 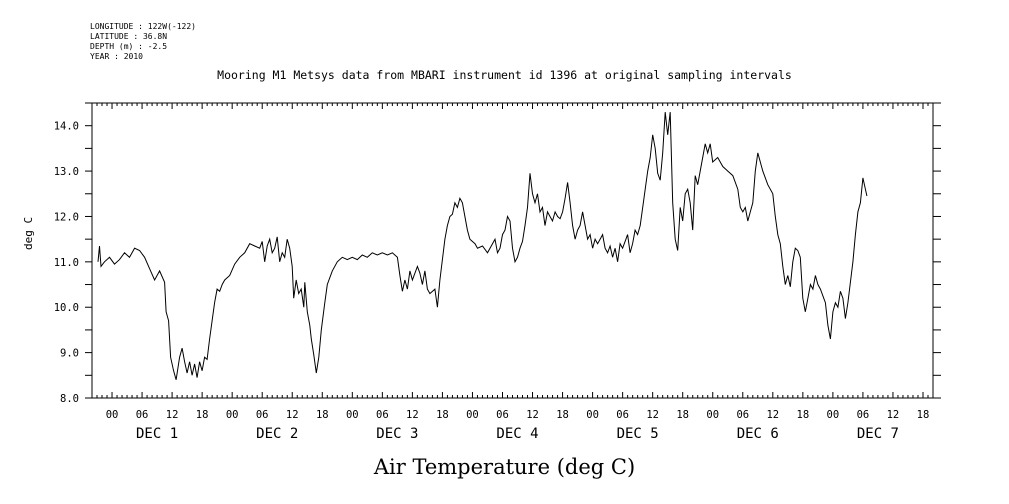 What do you see at coordinates (66, 308) in the screenshot?
I see `y-tick-label: 10.0` at bounding box center [66, 308].